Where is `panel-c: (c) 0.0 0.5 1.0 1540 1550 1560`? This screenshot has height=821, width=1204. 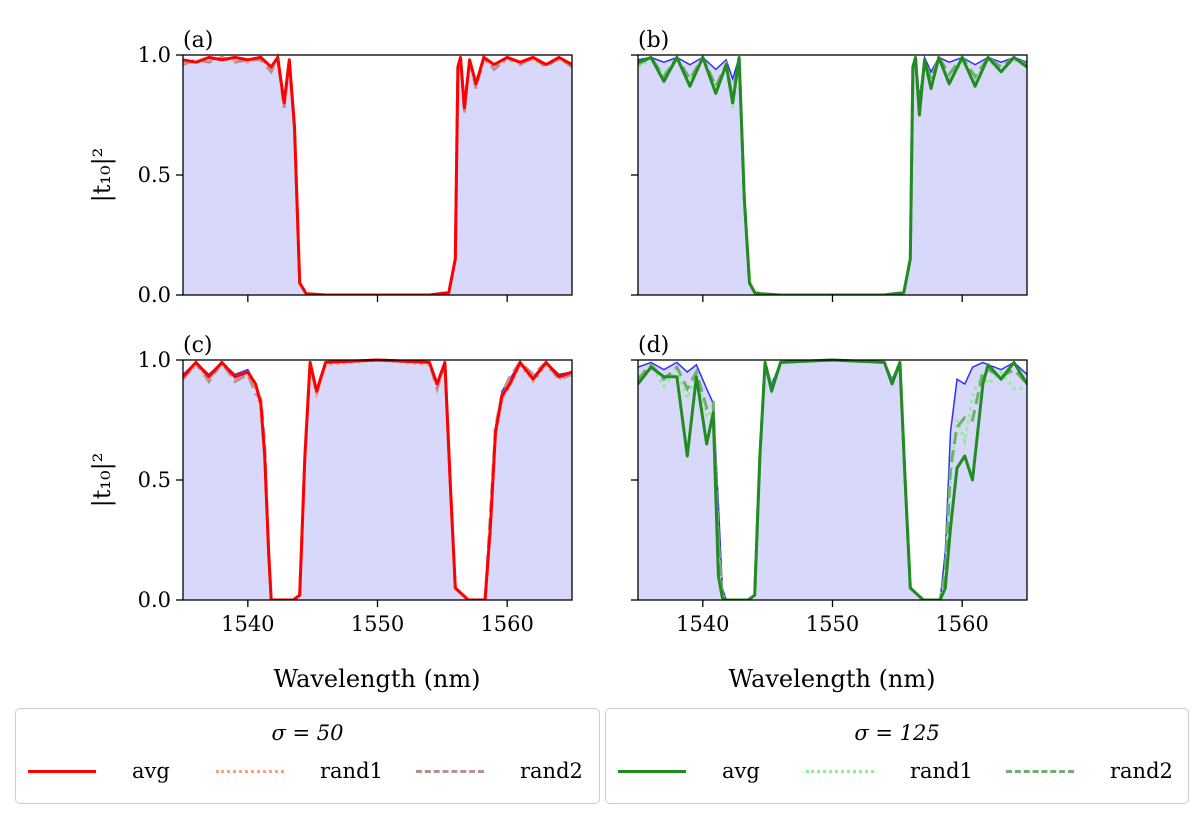 panel-c: (c) 0.0 0.5 1.0 1540 1550 1560 is located at coordinates (355, 484).